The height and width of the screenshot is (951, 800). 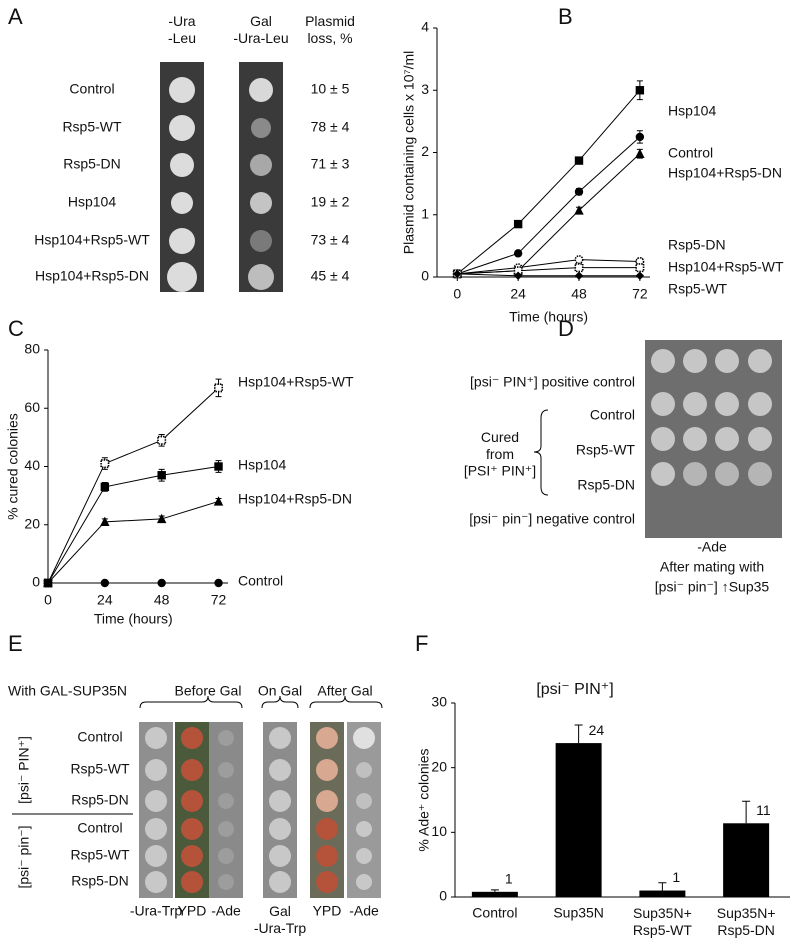 What do you see at coordinates (92, 276) in the screenshot?
I see `row-label: Hsp104+Rsp5-DN` at bounding box center [92, 276].